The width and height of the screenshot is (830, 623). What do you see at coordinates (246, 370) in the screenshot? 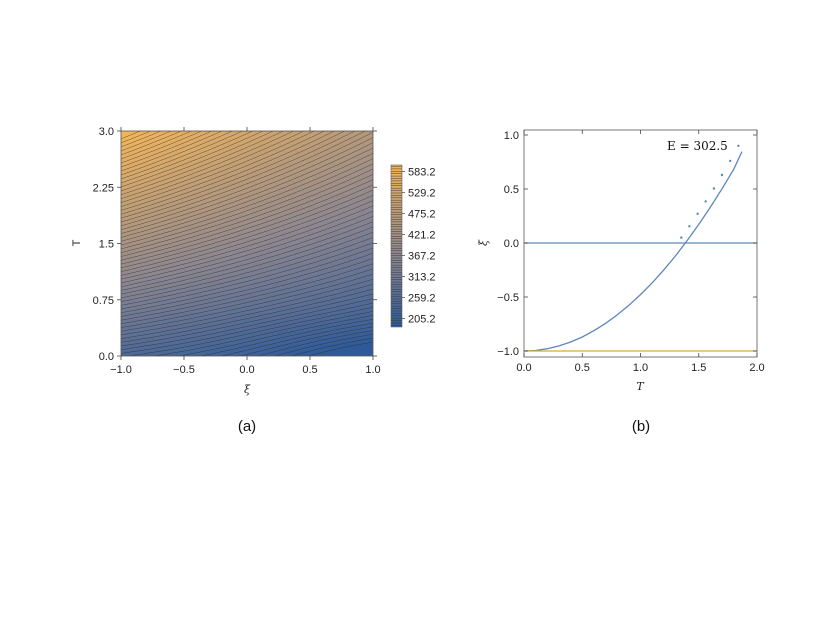
I see `x-tick-label-a: 0.0` at bounding box center [246, 370].